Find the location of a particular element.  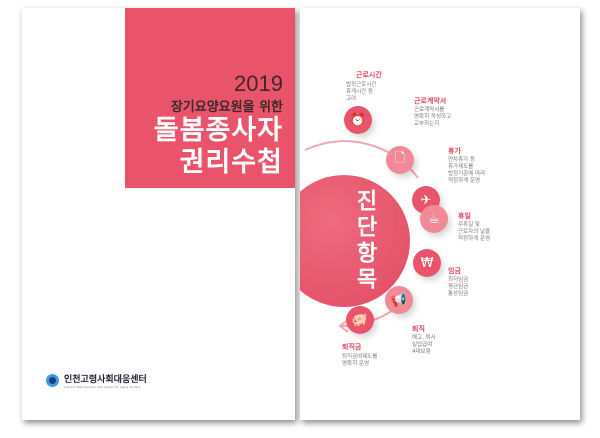

item-label: 휴일 is located at coordinates (464, 216).